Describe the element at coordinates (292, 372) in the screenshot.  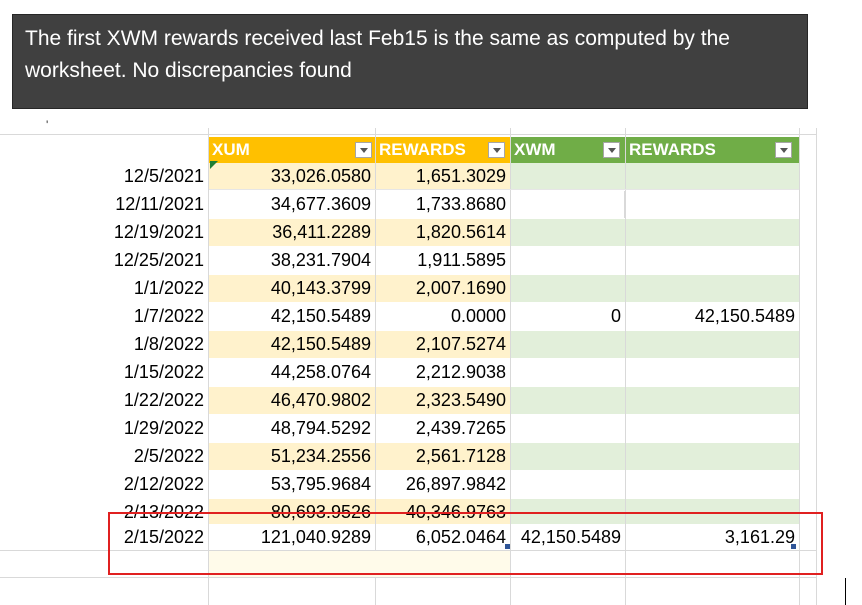
I see `xum-cell: 44,258.0764` at that location.